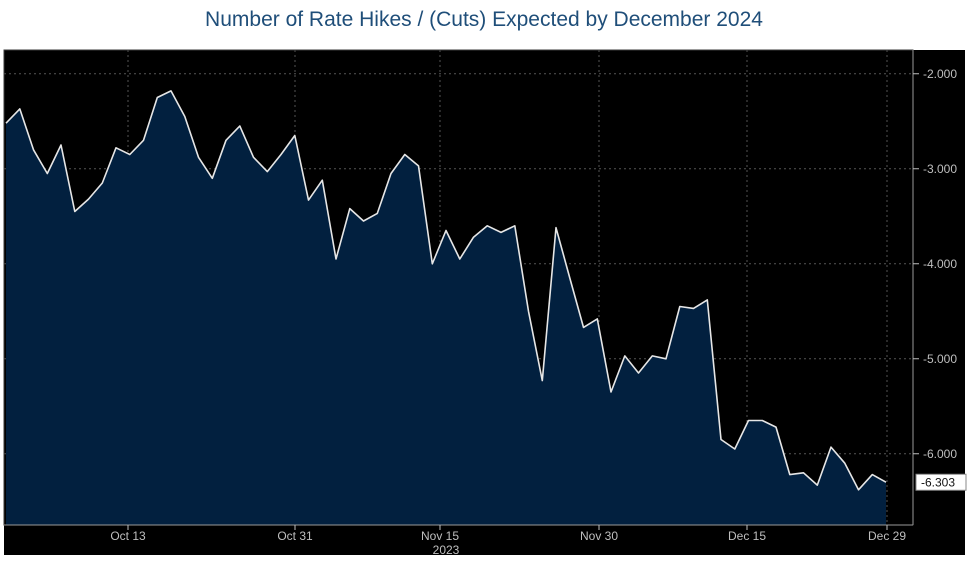  I want to click on x-tick-label: Oct 13, so click(128, 536).